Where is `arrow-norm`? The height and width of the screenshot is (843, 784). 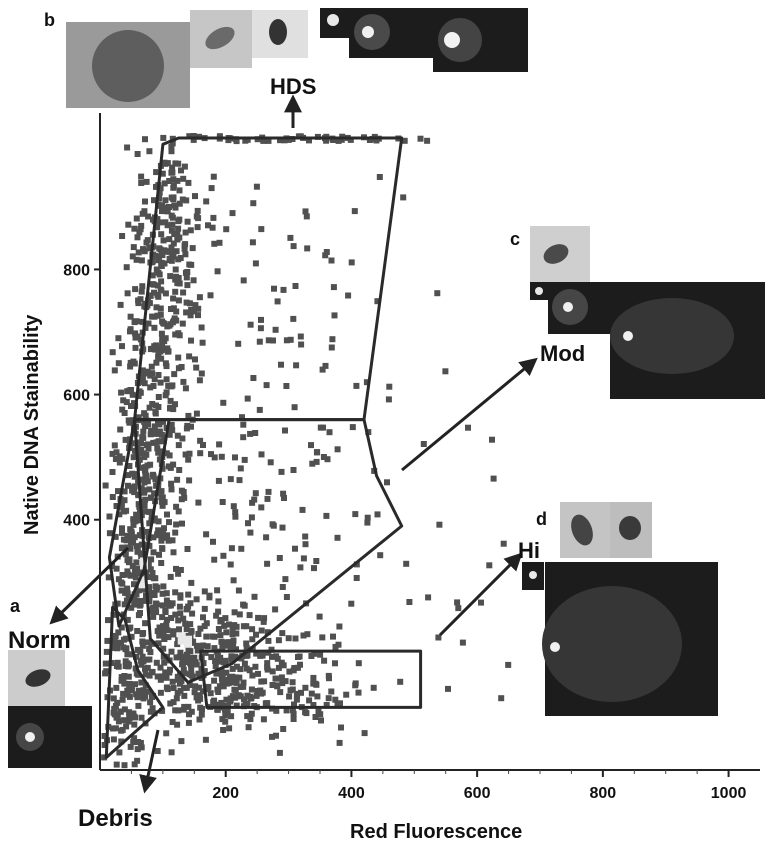 arrow-norm is located at coordinates (89, 585).